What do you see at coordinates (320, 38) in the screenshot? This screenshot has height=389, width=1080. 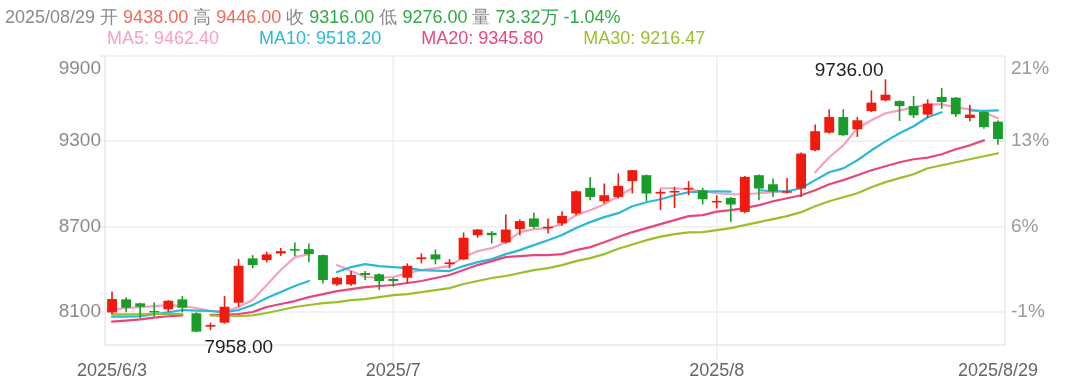 I see `text: MA10: 9518.20` at bounding box center [320, 38].